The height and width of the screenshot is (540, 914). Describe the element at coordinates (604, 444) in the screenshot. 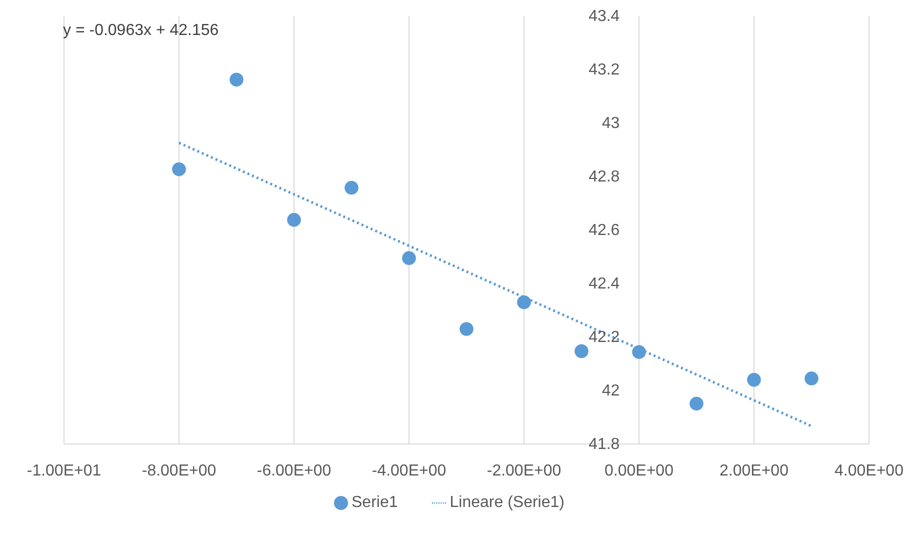

I see `y-tick-label: 41.8` at that location.